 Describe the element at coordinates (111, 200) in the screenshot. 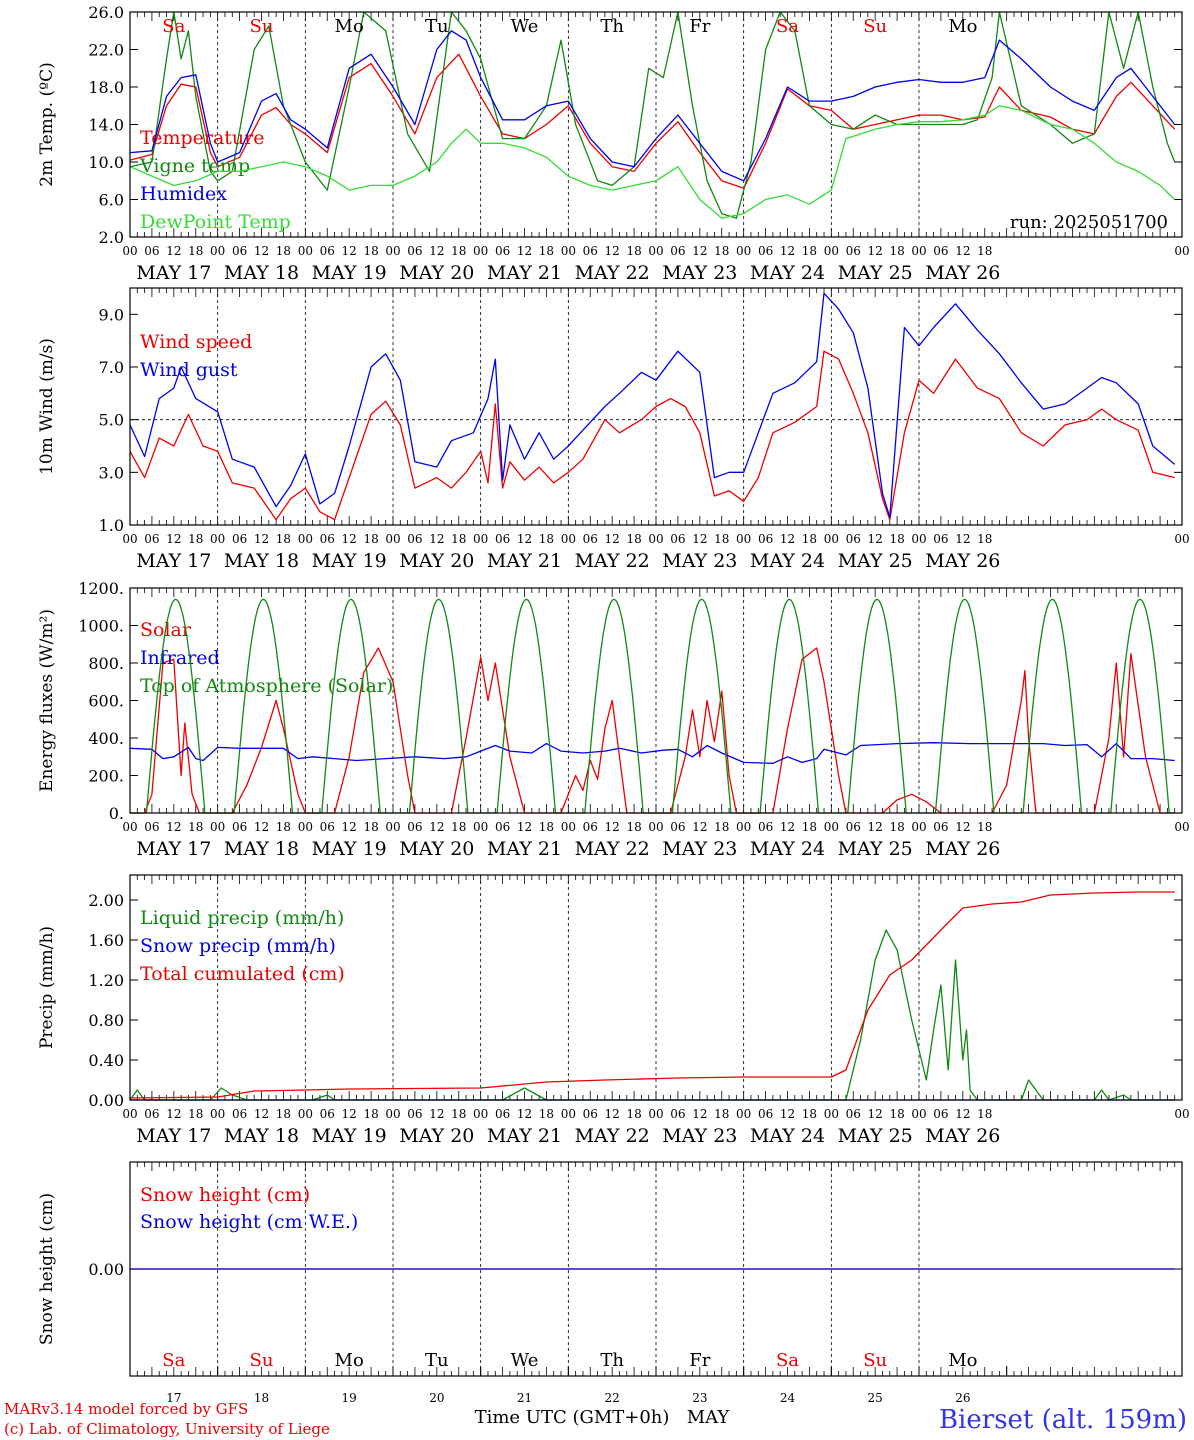

I see `y-tick-label: 6.0` at that location.